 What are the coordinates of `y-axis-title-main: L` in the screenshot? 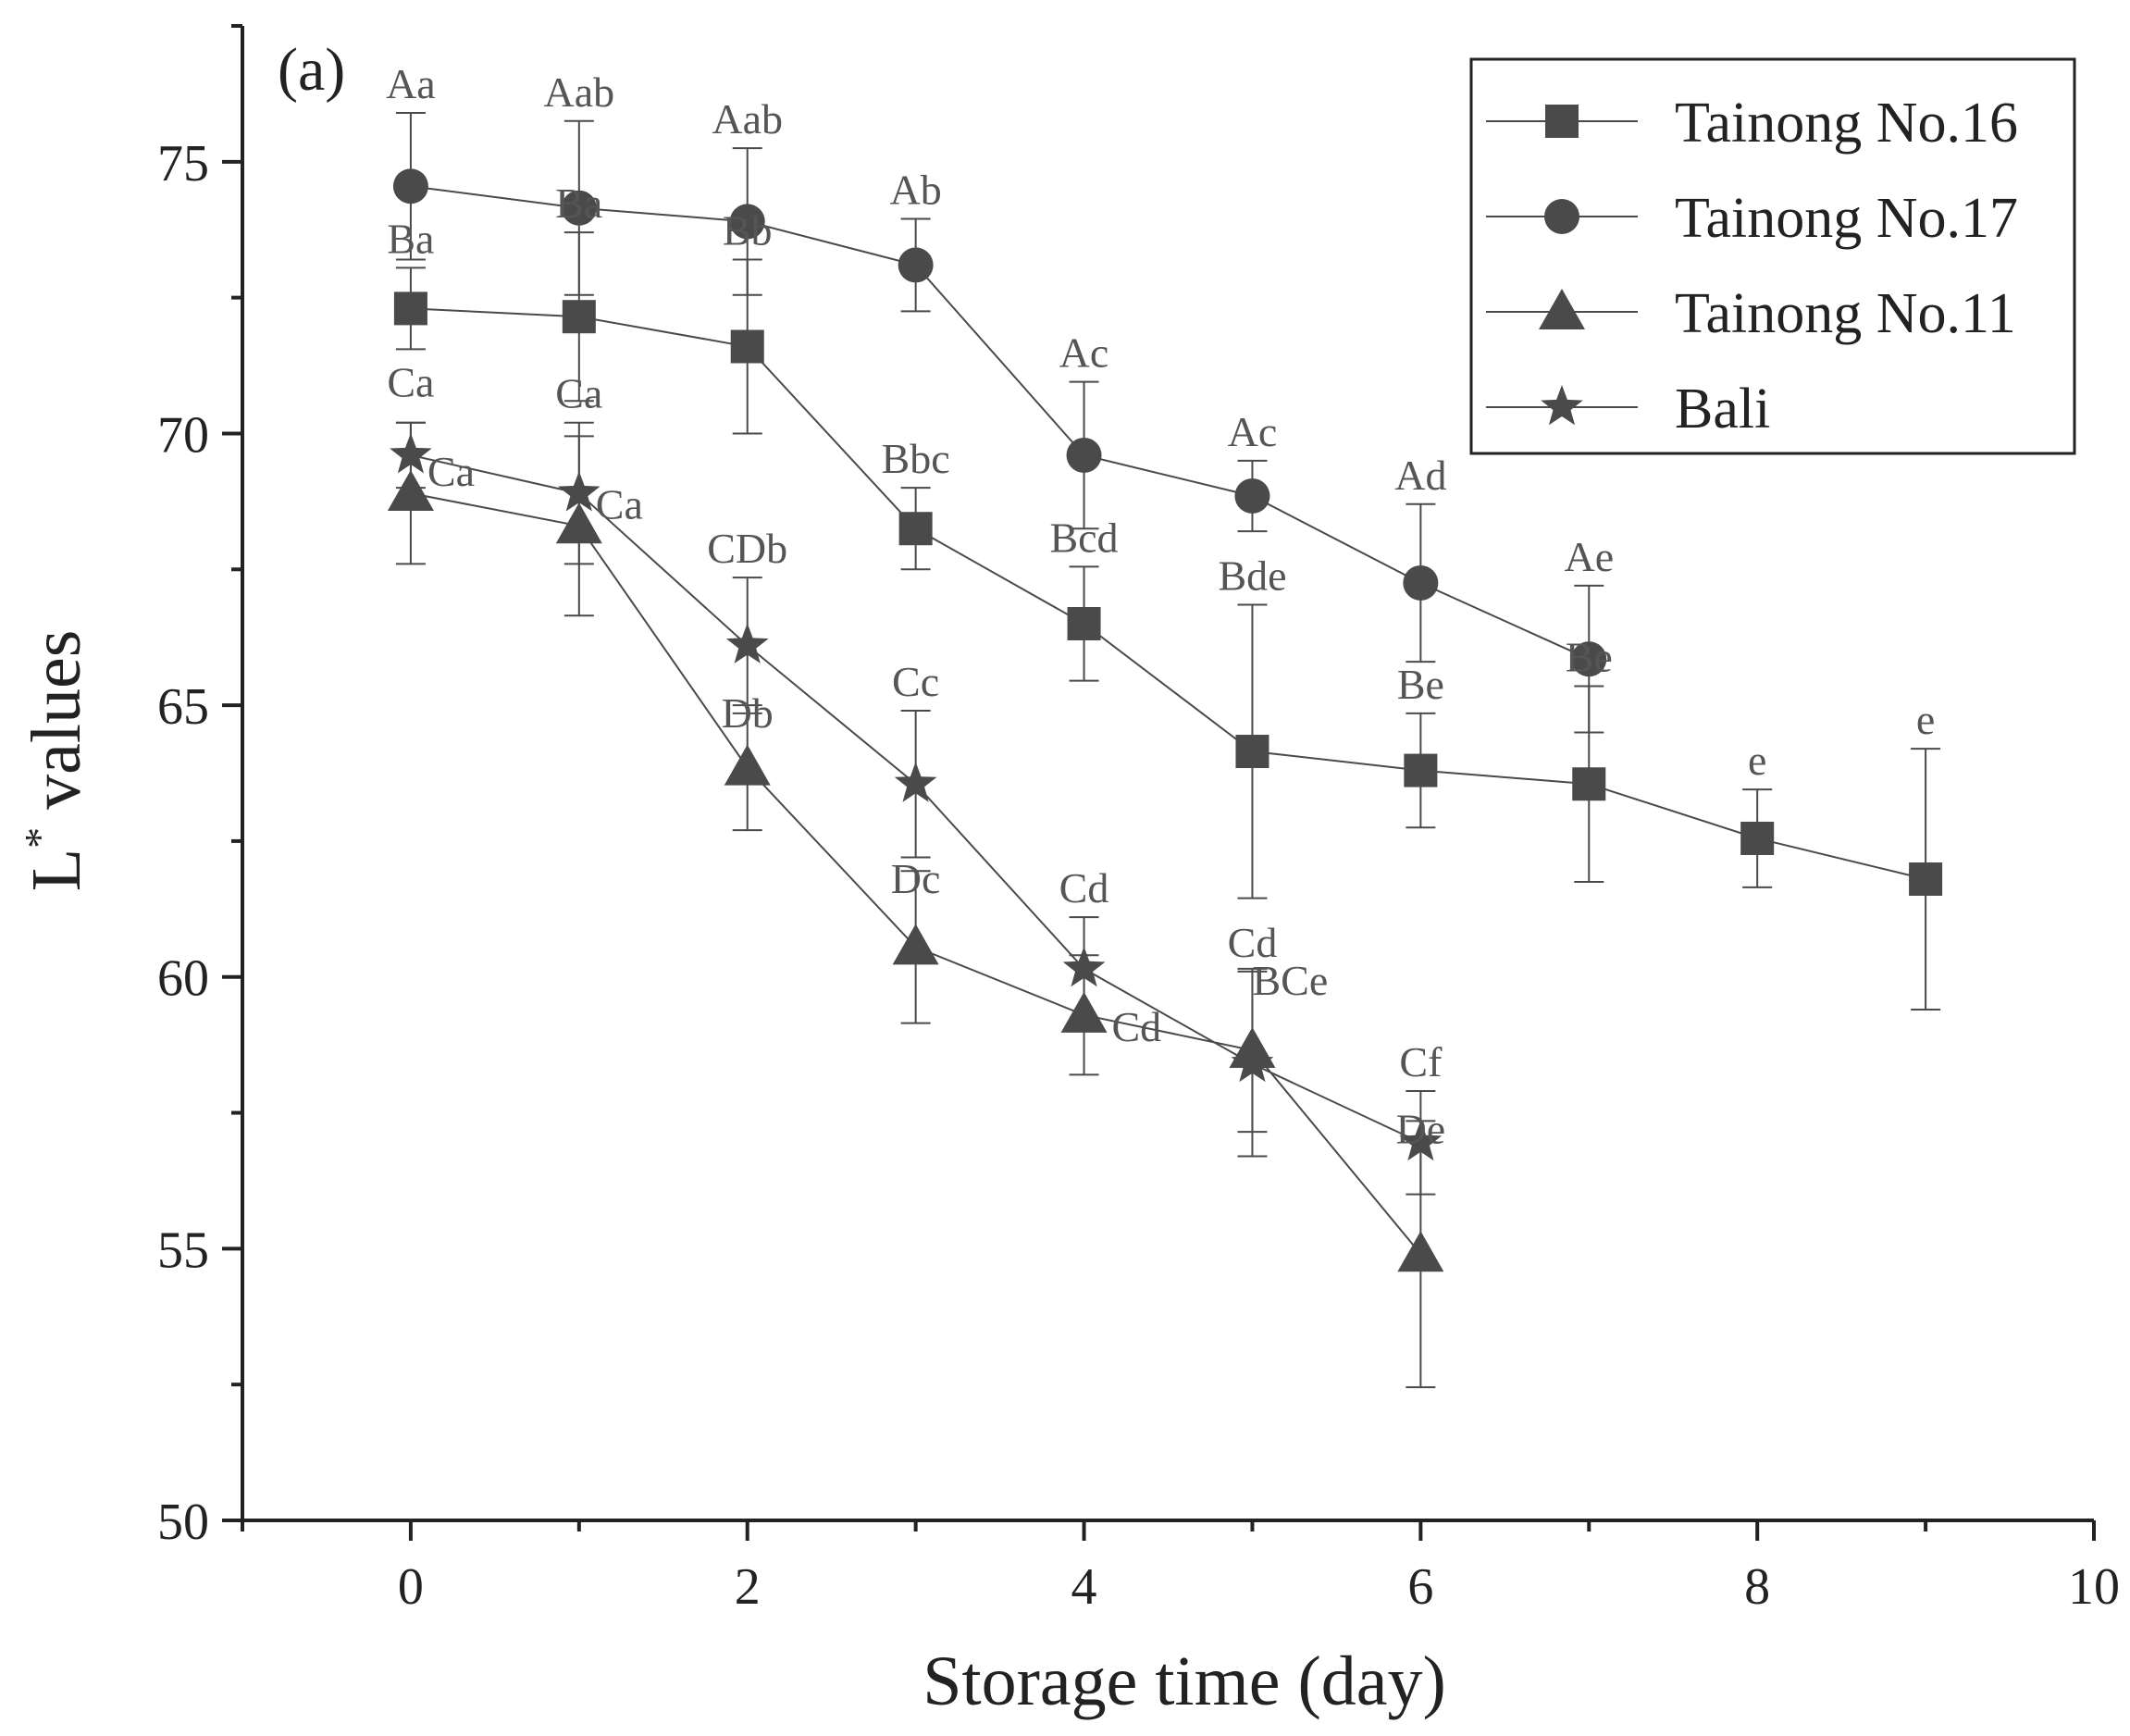 It's located at (56, 870).